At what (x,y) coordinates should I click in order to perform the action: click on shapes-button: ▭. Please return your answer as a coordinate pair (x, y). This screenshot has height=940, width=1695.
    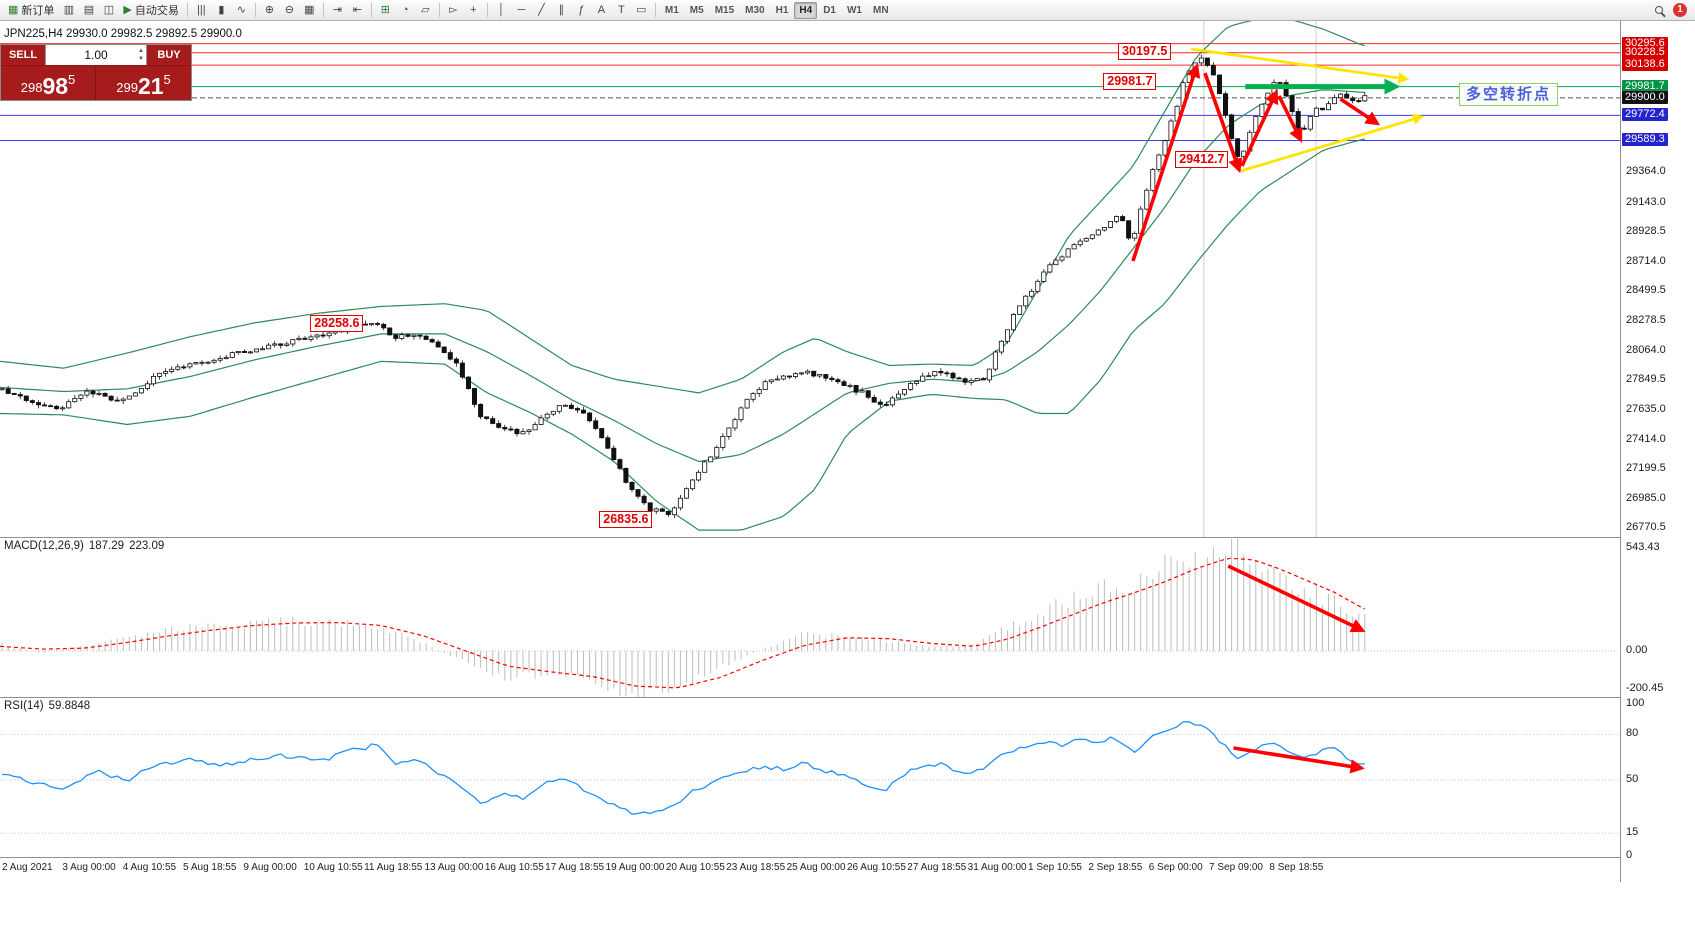
    Looking at the image, I should click on (641, 10).